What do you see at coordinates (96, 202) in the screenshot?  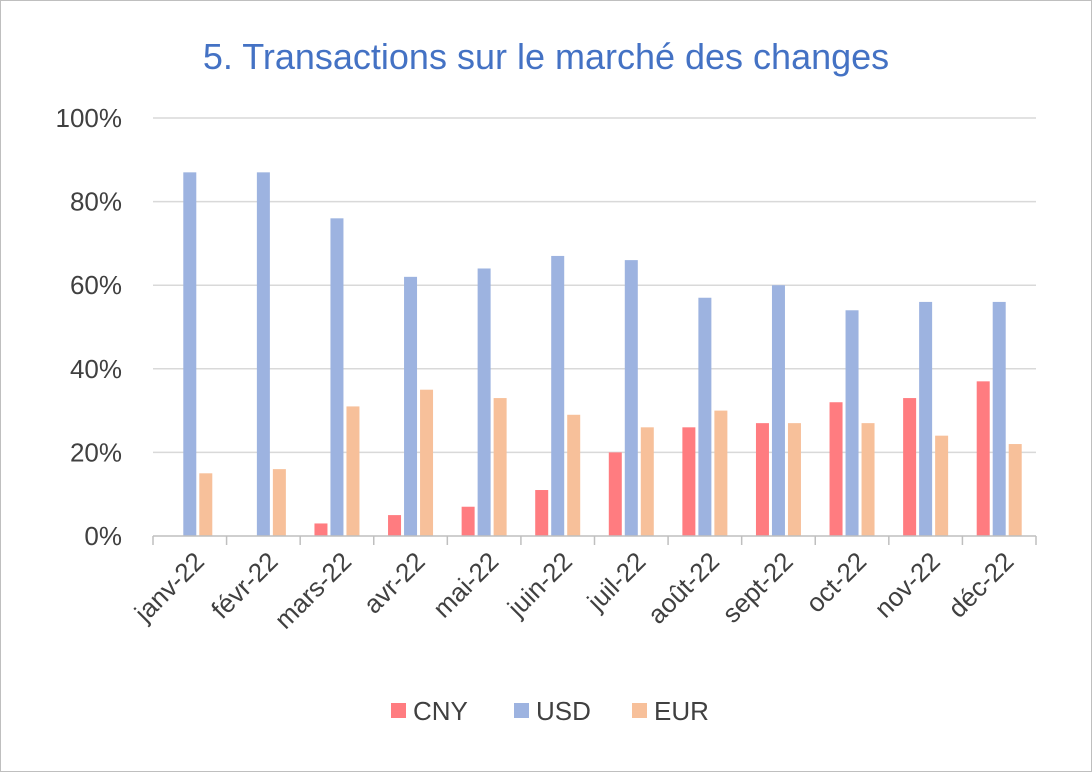 I see `y-tick-label: 80%` at bounding box center [96, 202].